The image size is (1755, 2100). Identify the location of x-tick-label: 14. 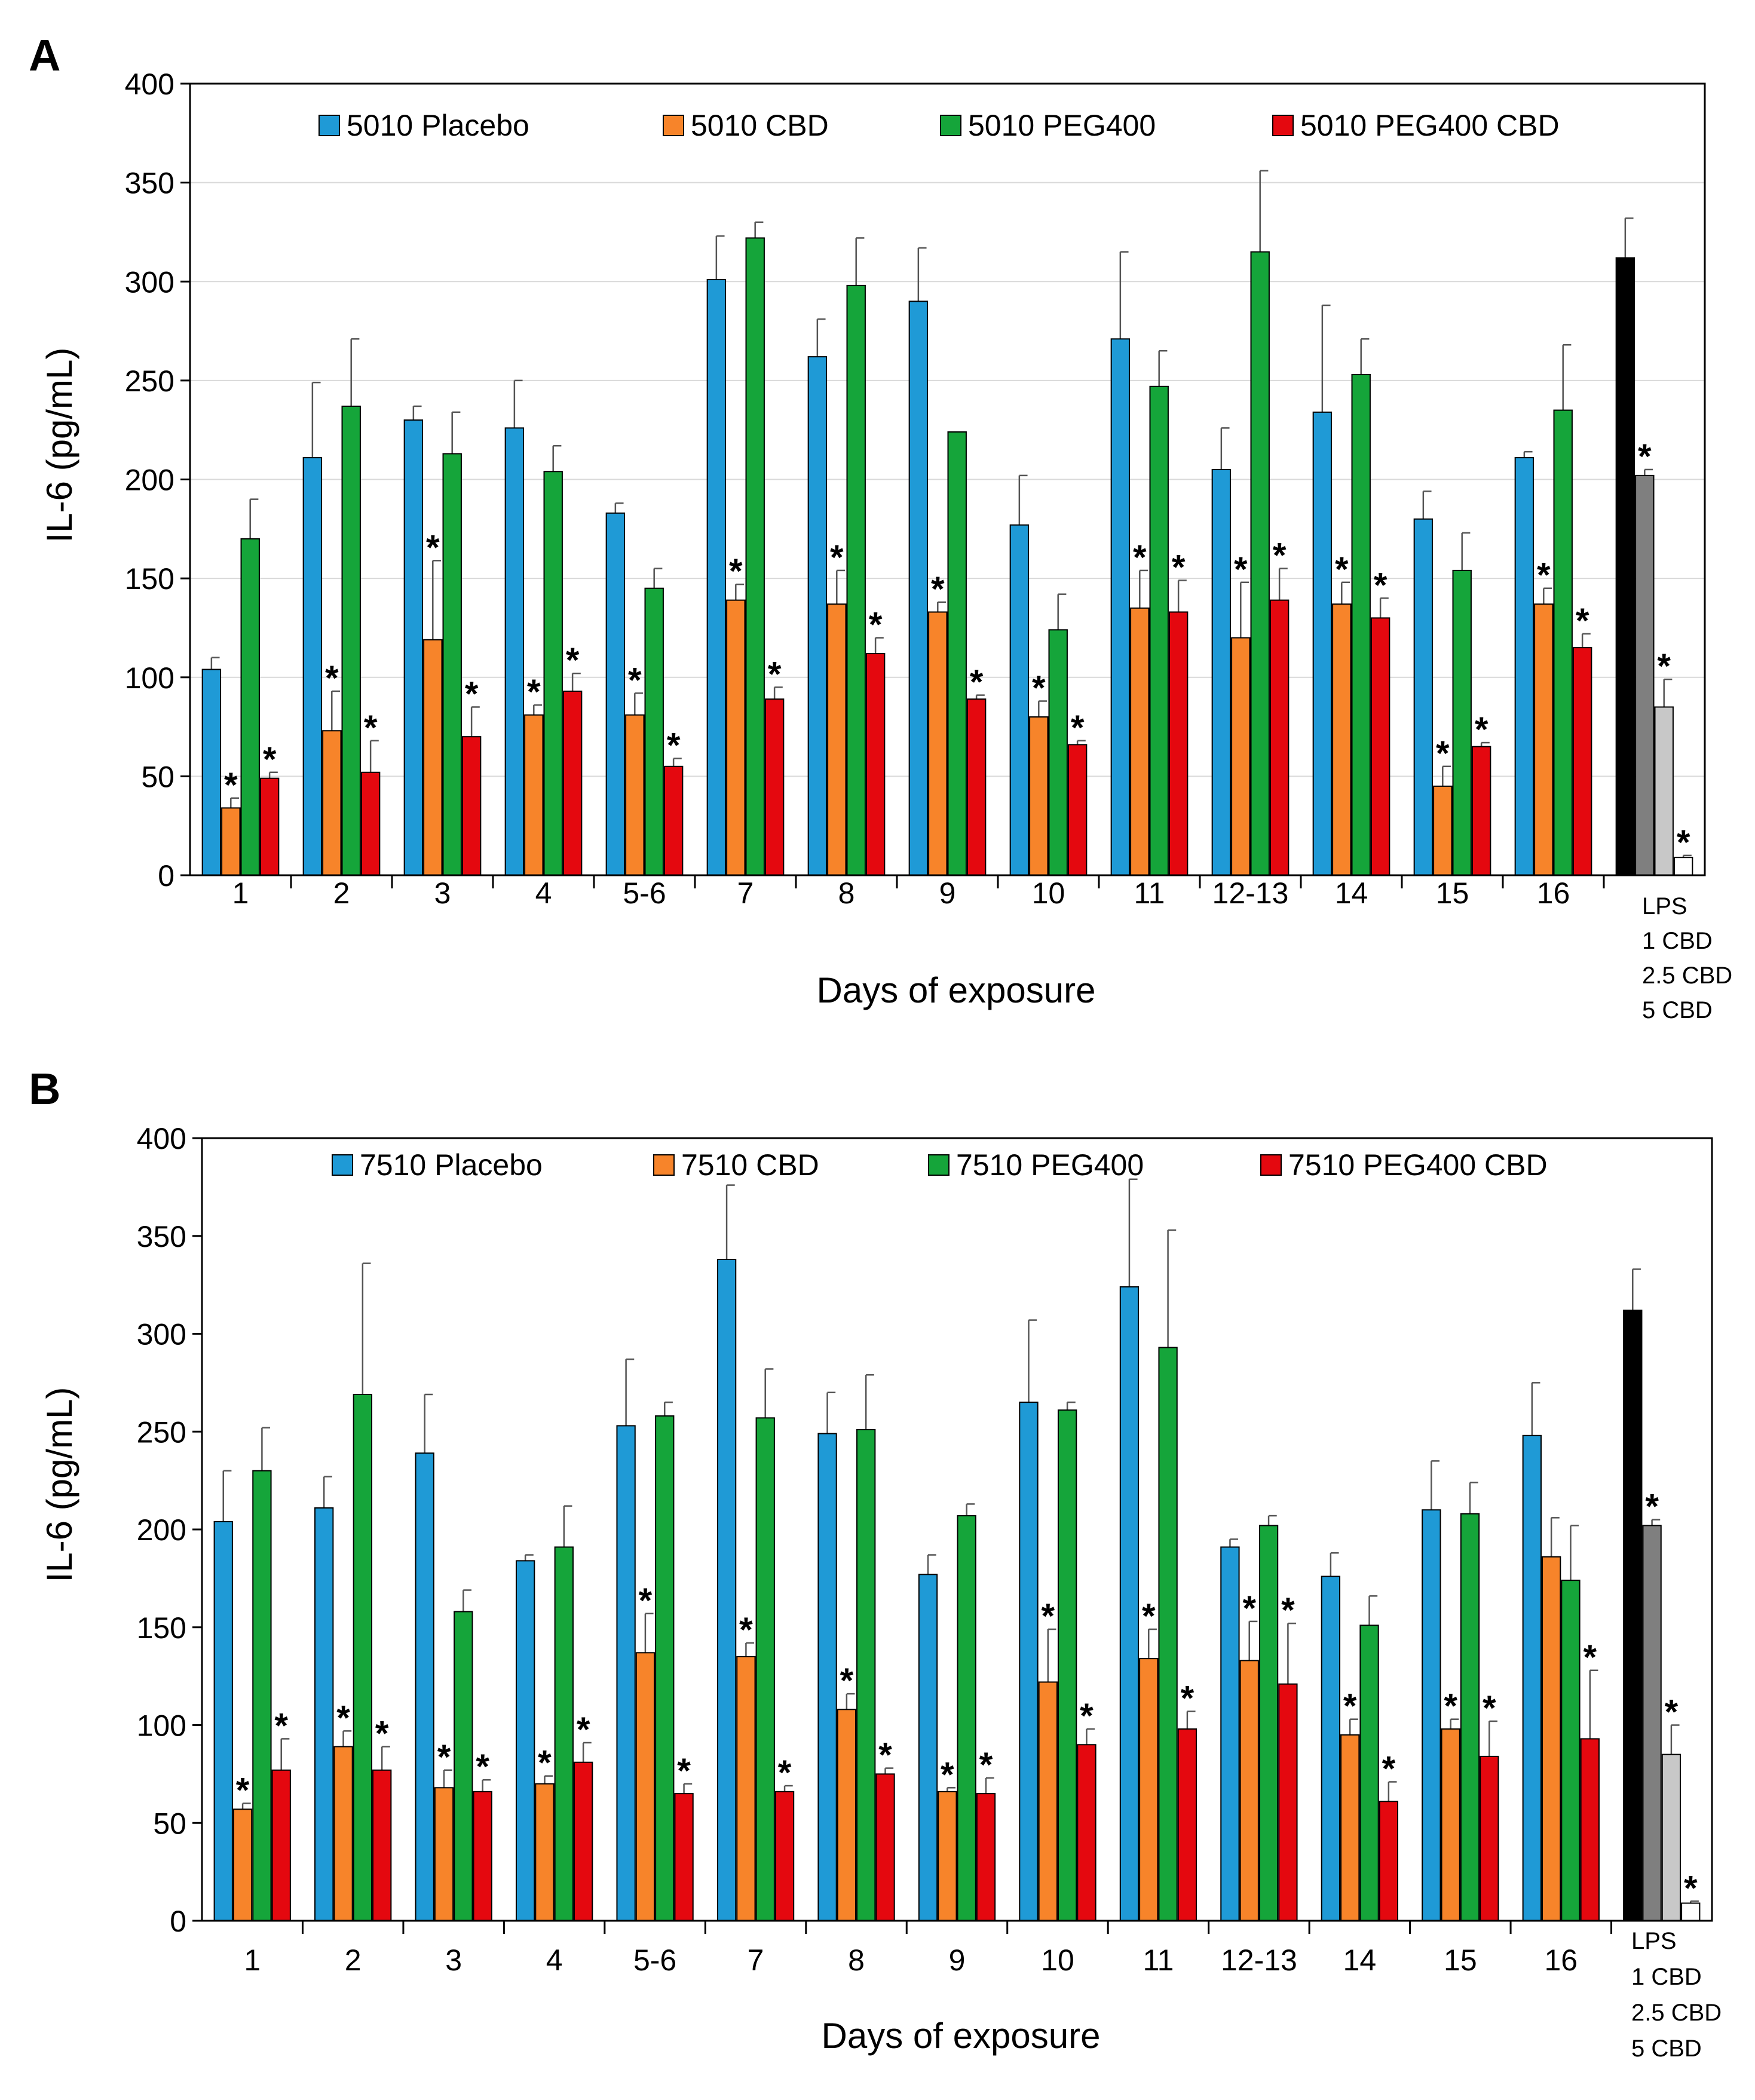
(1360, 1960).